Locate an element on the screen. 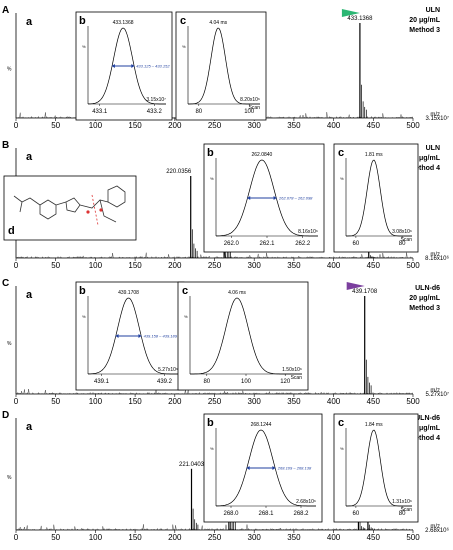 The height and width of the screenshot is (550, 453). main-intensity: 8.16x10⁶ is located at coordinates (437, 258).